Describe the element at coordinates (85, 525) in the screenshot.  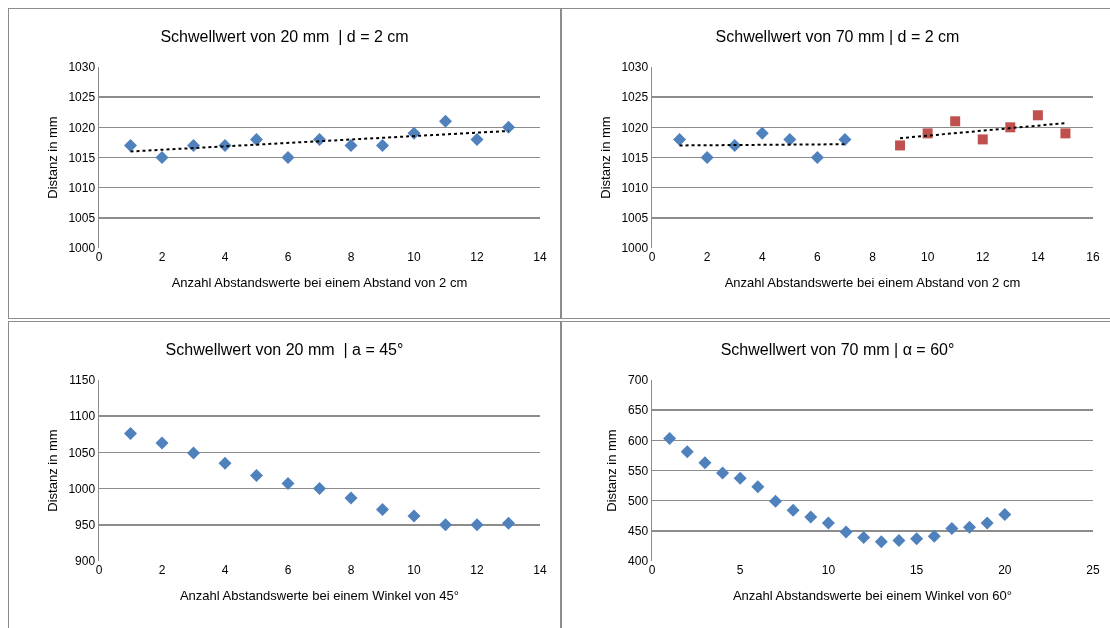
I see `y-tick-label: 950` at that location.